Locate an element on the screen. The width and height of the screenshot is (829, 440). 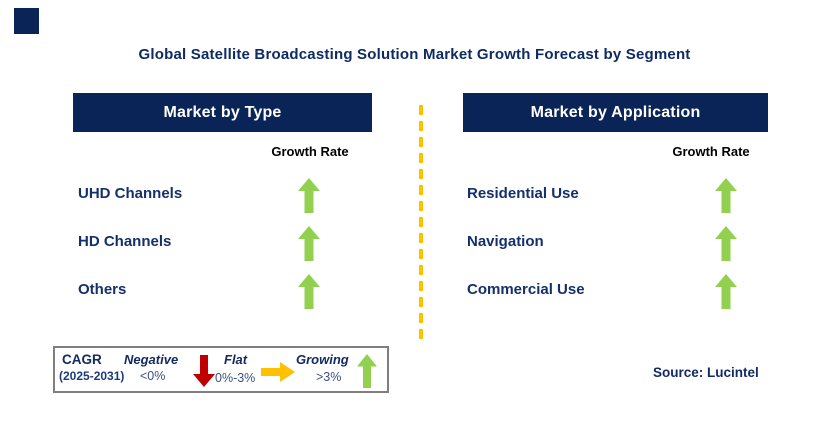
segment-label: HD Channels is located at coordinates (125, 241).